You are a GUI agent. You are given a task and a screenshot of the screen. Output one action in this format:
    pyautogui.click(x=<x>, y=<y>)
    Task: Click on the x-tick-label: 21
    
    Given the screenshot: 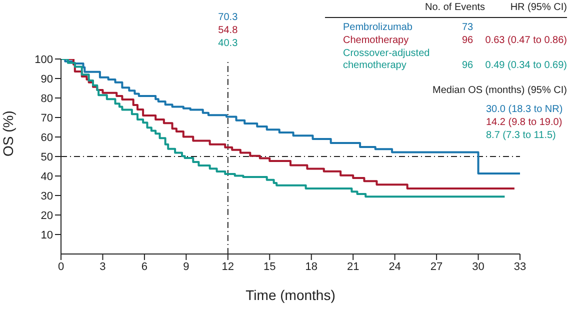 What is the action you would take?
    pyautogui.click(x=353, y=266)
    